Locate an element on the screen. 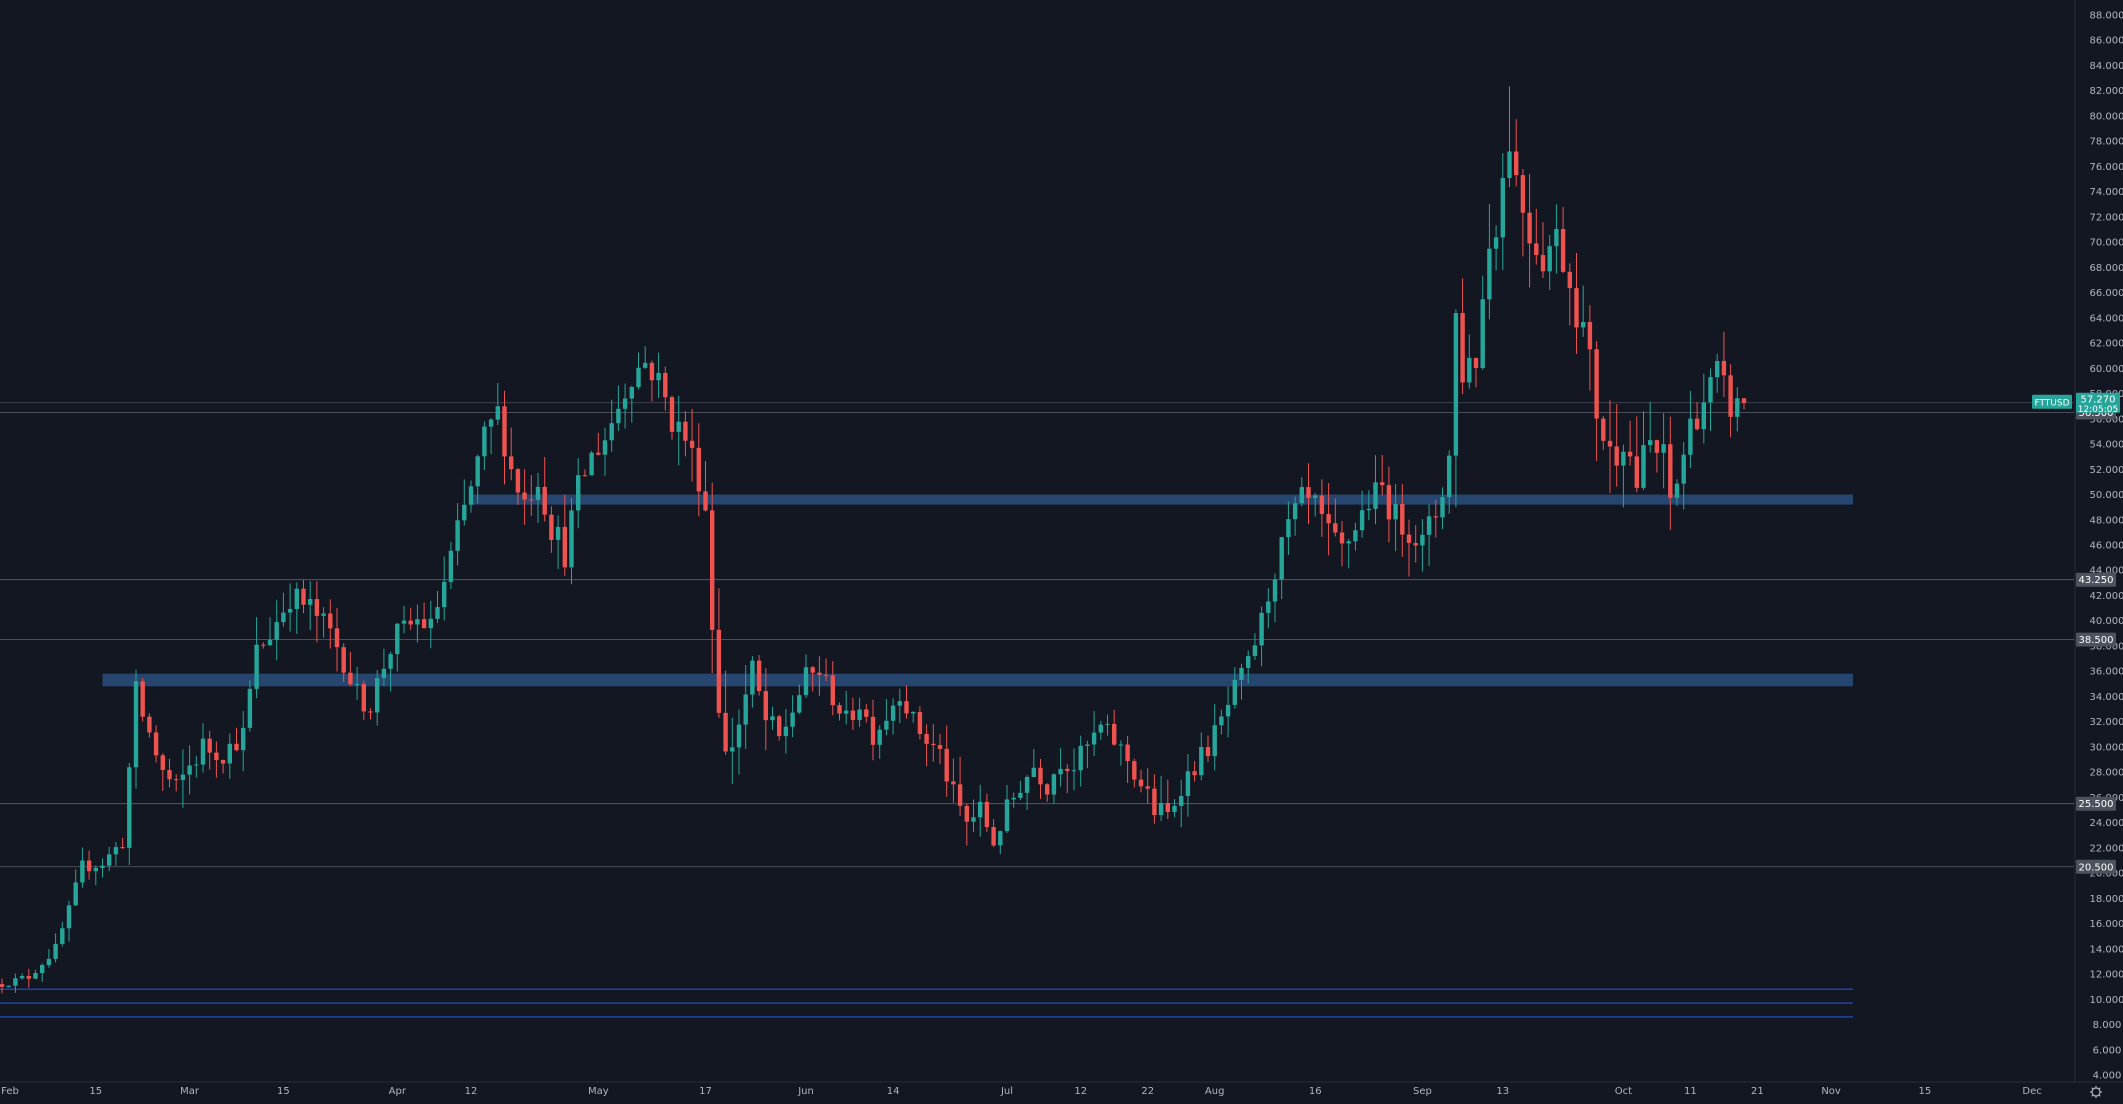 The image size is (2123, 1104). time-tick-label: 15 is located at coordinates (1925, 1091).